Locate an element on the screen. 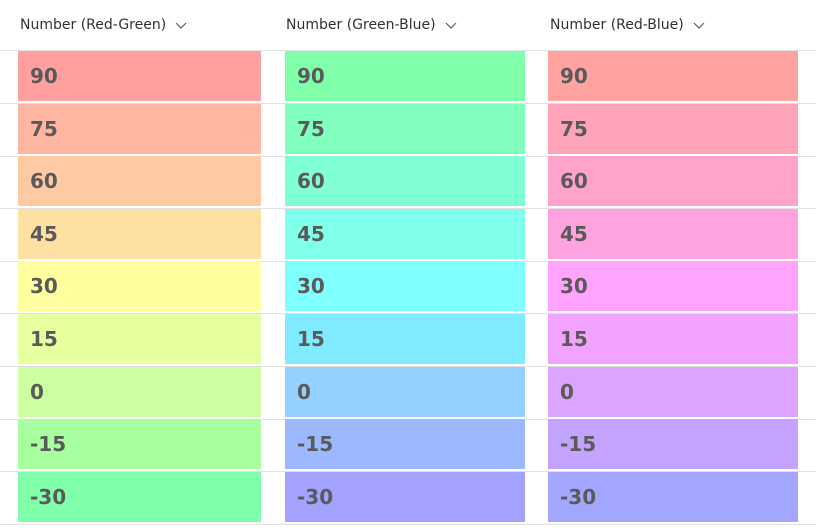  column-header-green-blue: Number (Green-Blue) is located at coordinates (372, 25).